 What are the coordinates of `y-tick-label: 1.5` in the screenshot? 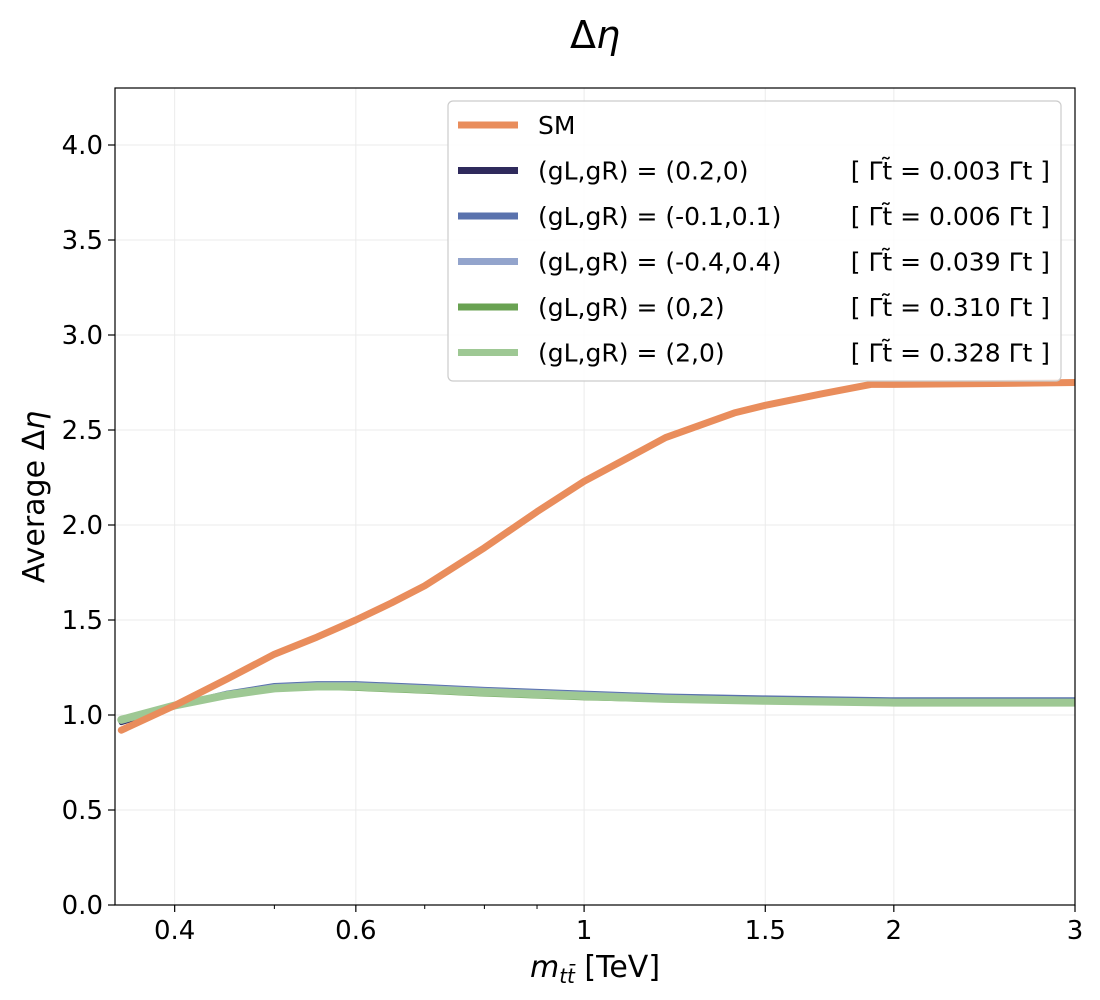 It's located at (82, 621).